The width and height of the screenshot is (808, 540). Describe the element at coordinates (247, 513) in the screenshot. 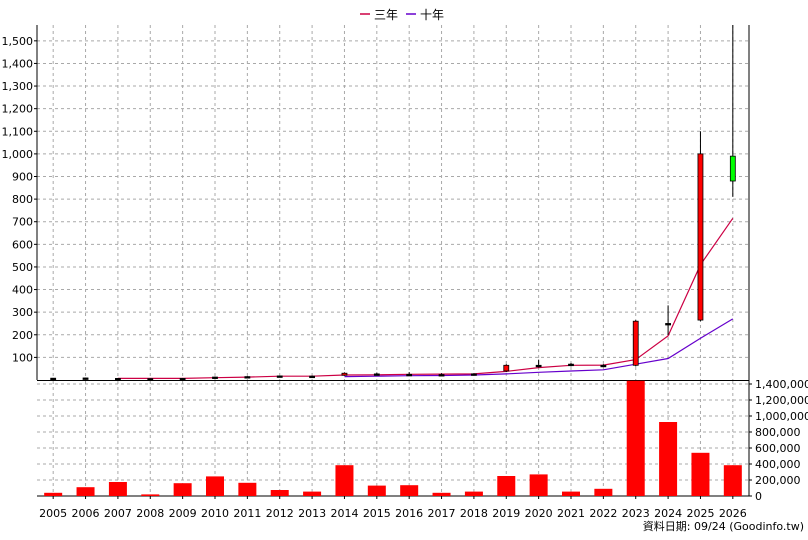

I see `x-tick-label: 2011` at that location.